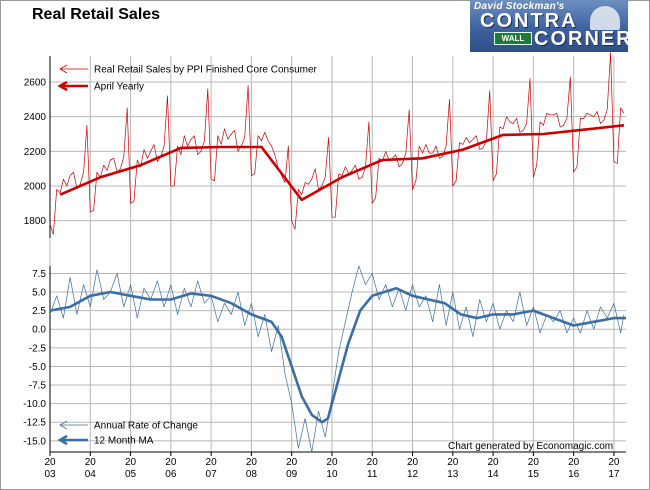  Describe the element at coordinates (50, 474) in the screenshot. I see `x-tick-year: 03` at that location.